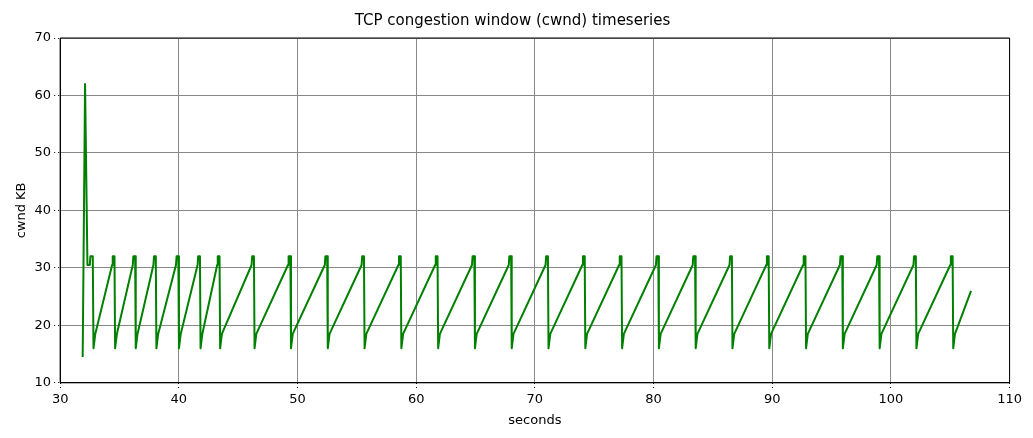 The width and height of the screenshot is (1033, 438). Describe the element at coordinates (653, 398) in the screenshot. I see `x-tick-label: 80` at that location.